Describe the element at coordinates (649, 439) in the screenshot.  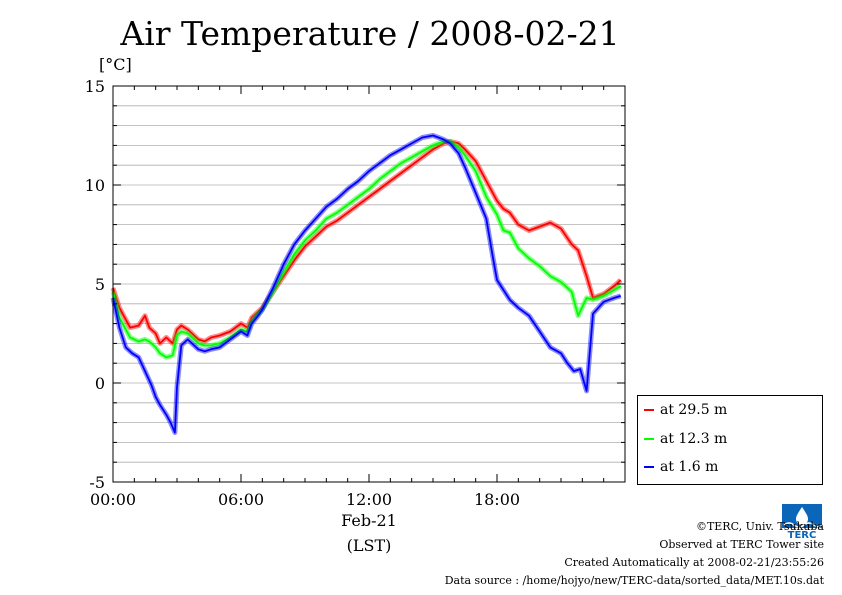
I see `legend-swatch-green` at that location.